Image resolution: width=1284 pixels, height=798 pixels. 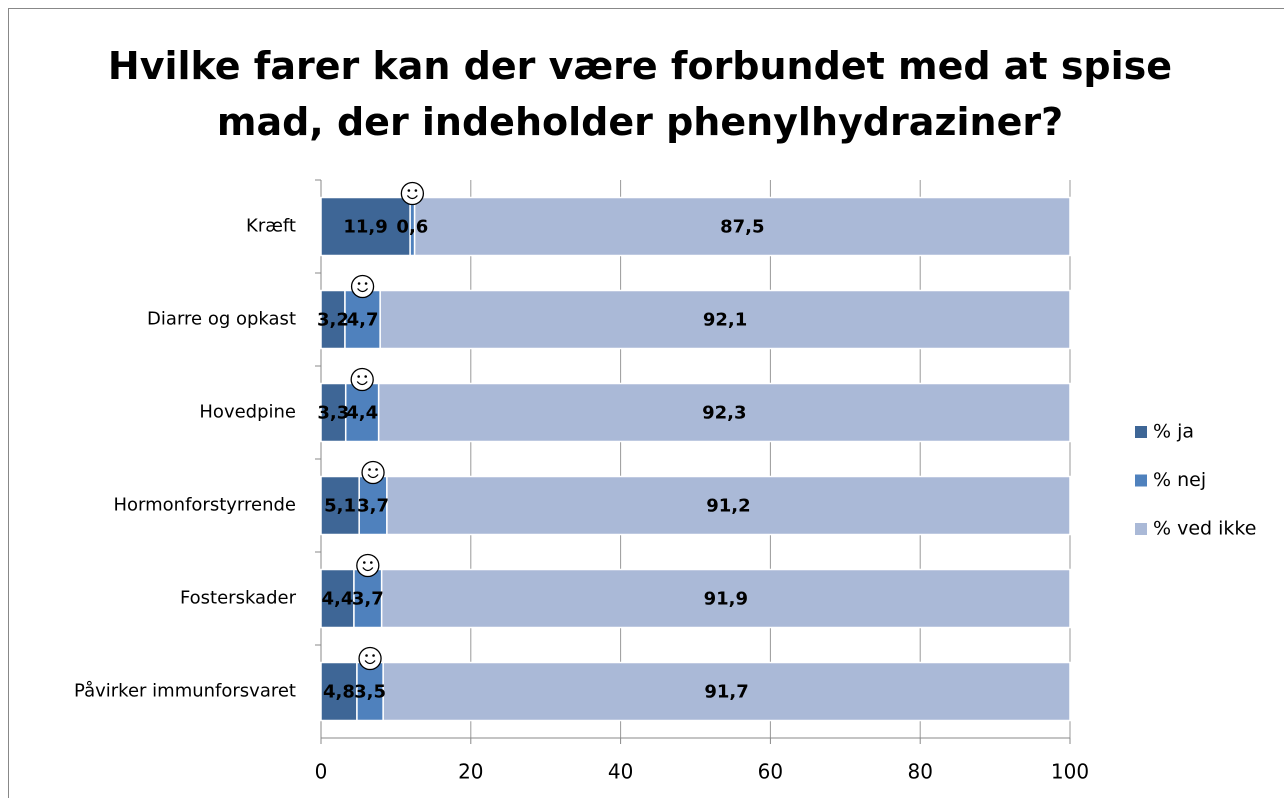 I want to click on y-tick-label: Påvirker immunforsvaret, so click(x=185, y=691).